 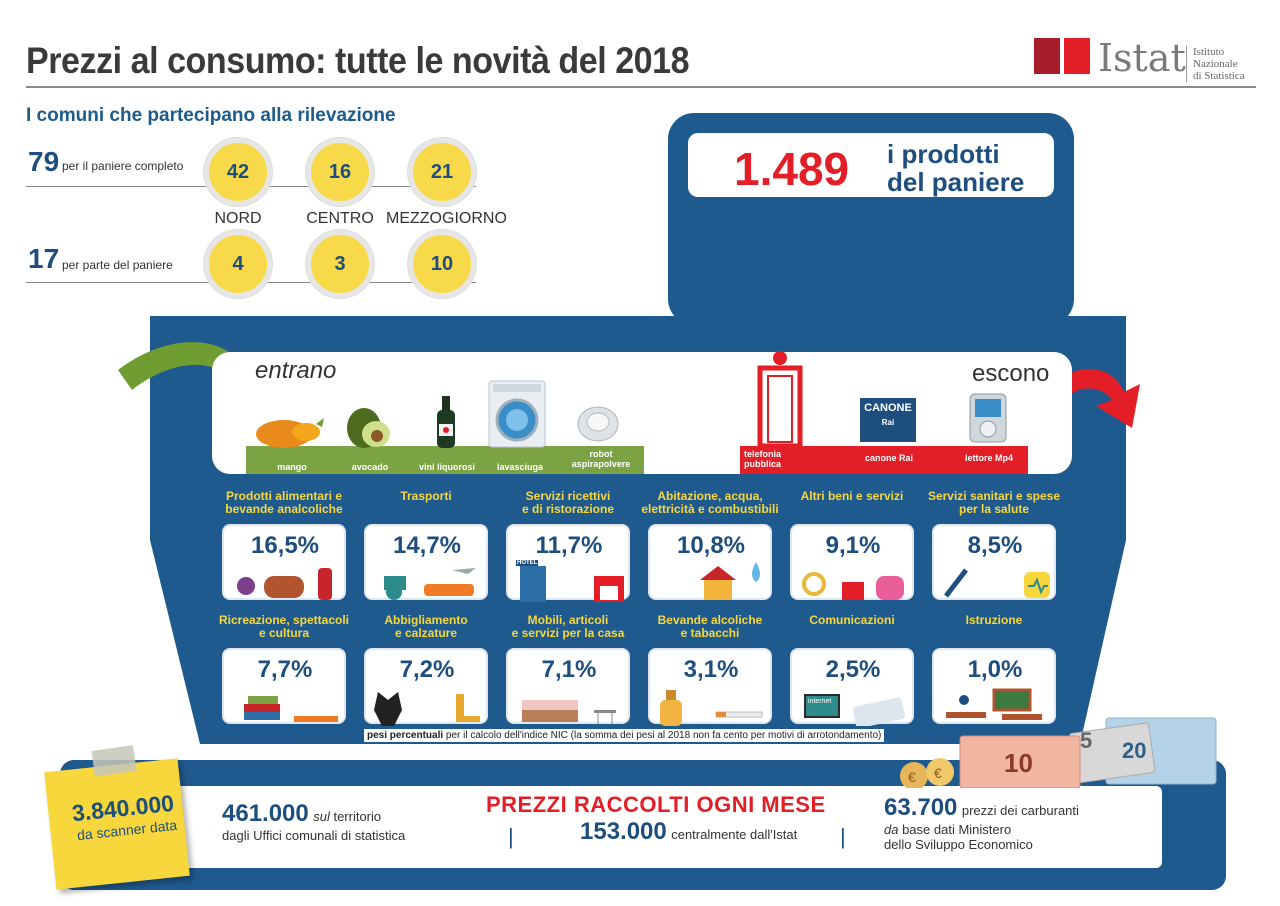 What do you see at coordinates (1219, 76) in the screenshot?
I see `logo-subtitle-line2: di Statistica` at bounding box center [1219, 76].